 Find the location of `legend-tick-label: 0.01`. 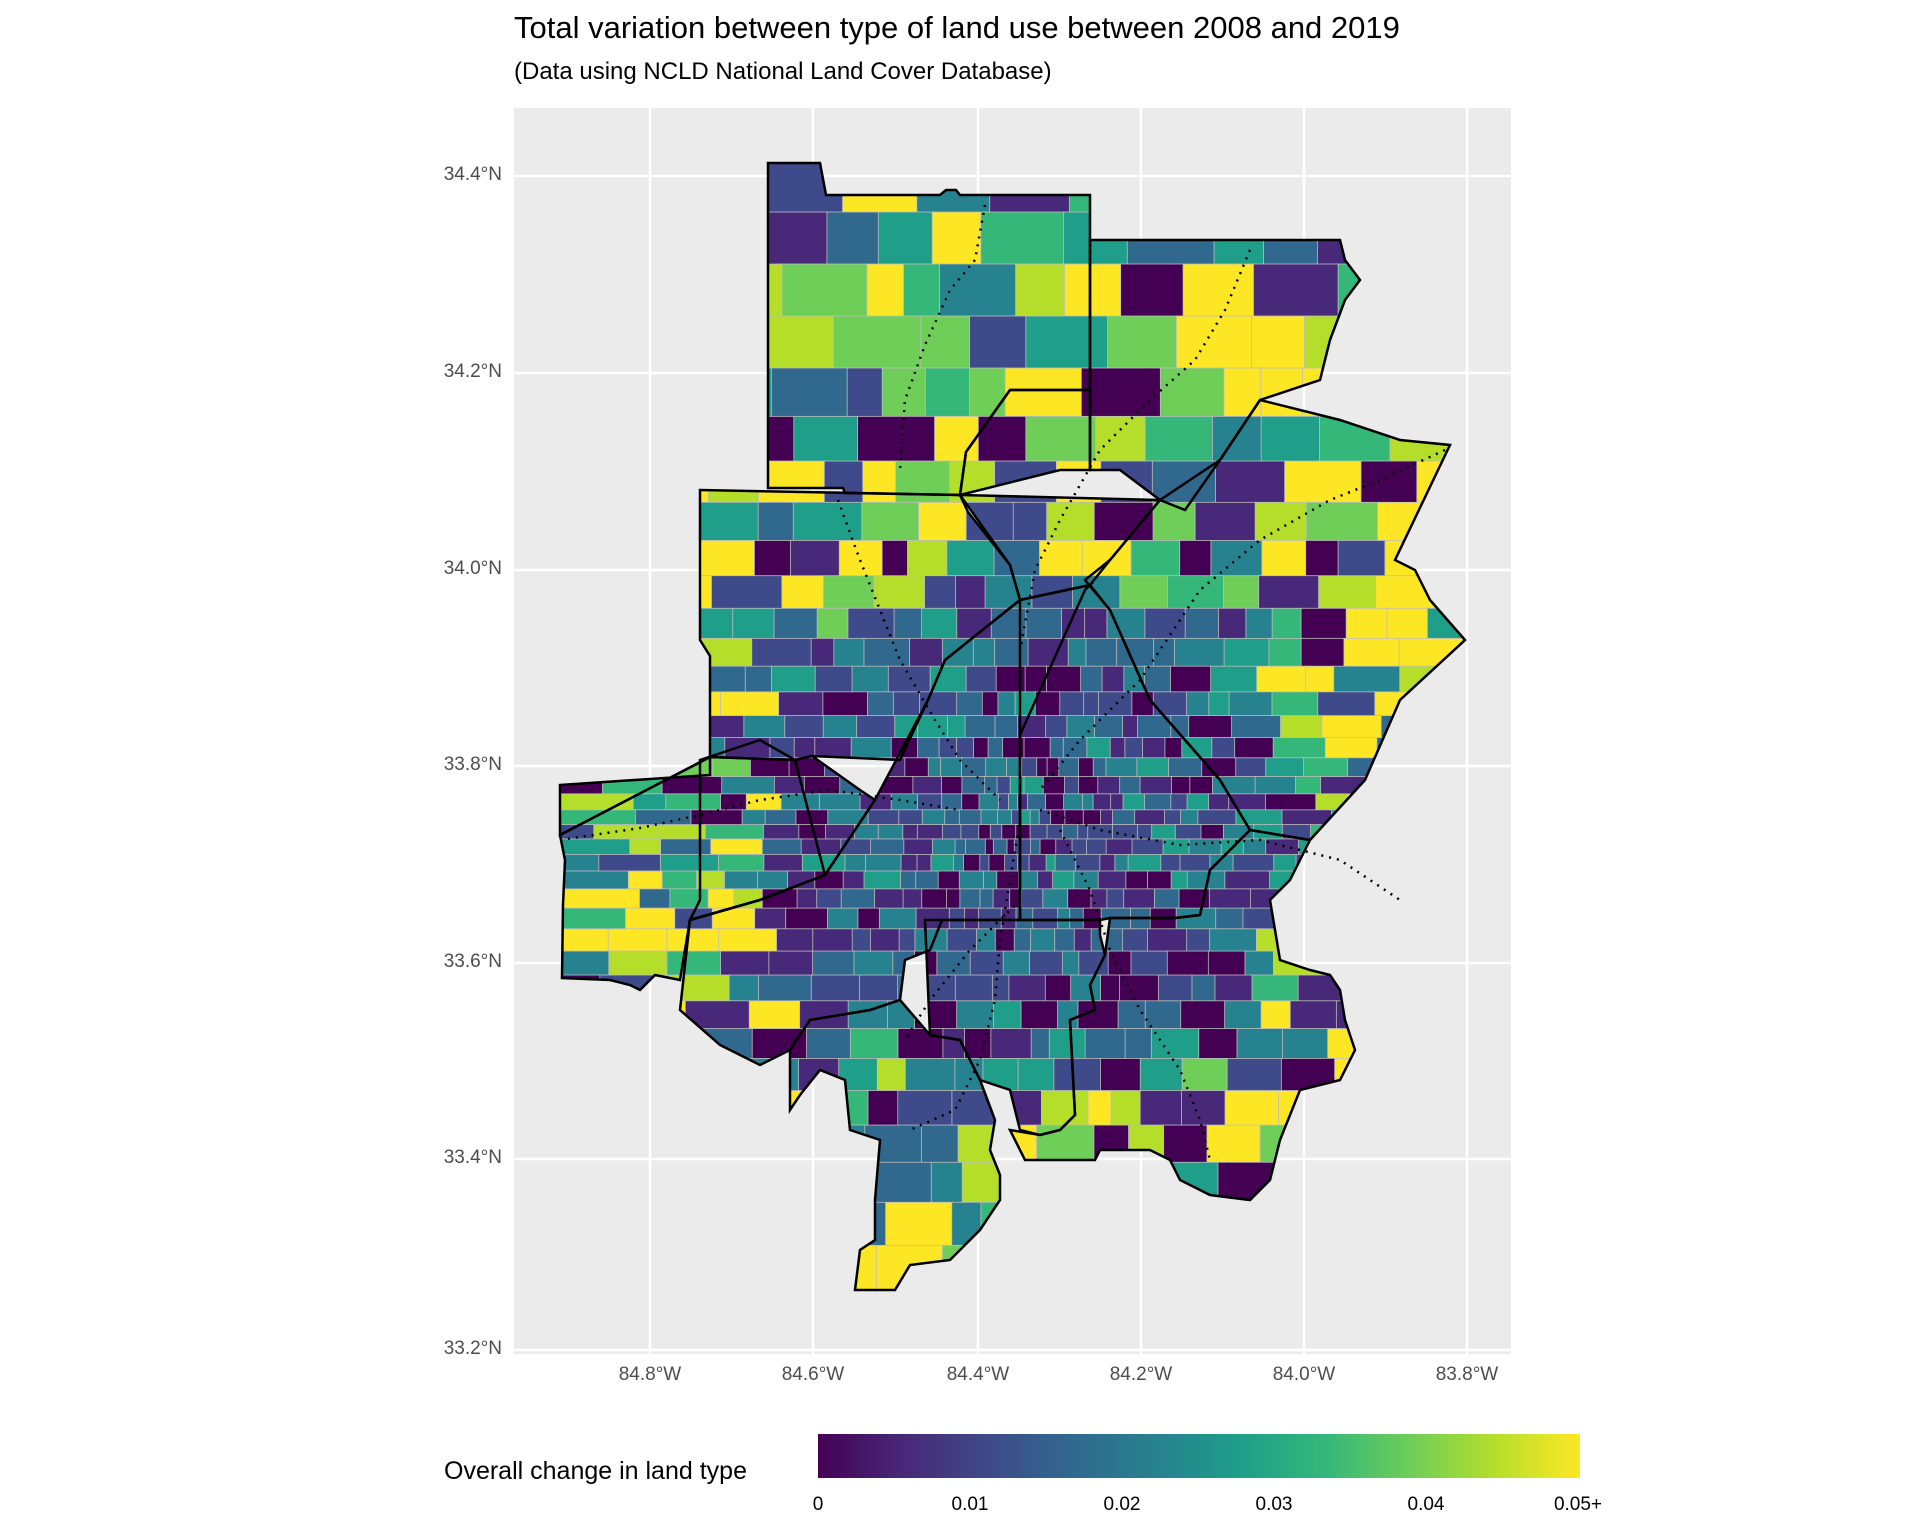

legend-tick-label: 0.01 is located at coordinates (970, 1504).